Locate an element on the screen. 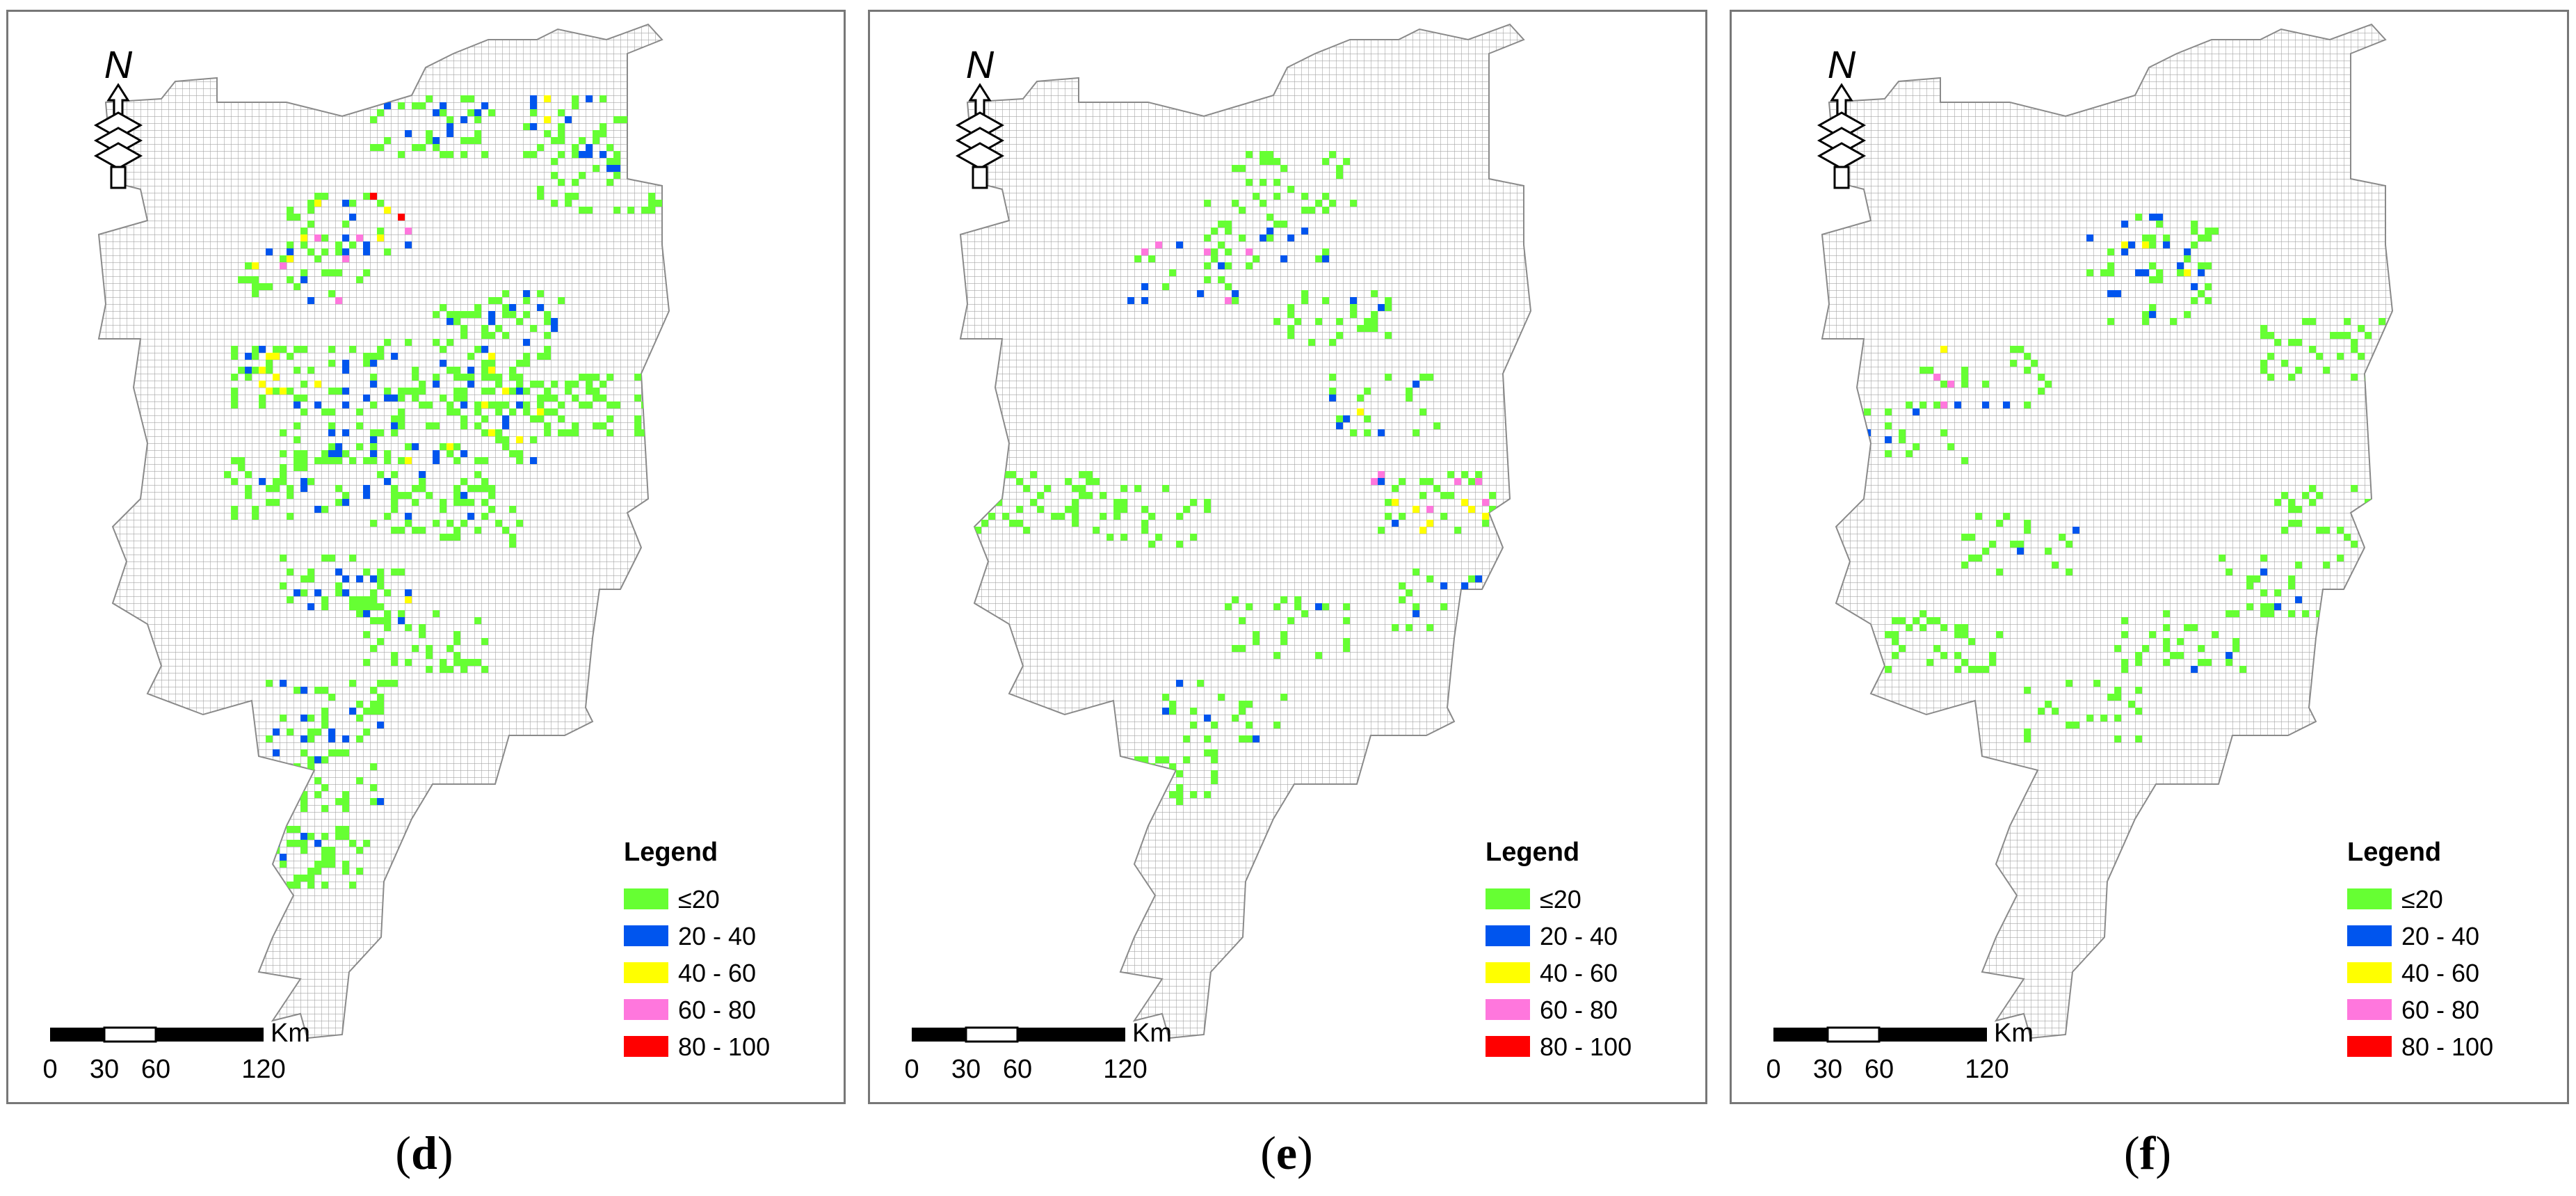  scale-tick-30: 30 is located at coordinates (1827, 1069).